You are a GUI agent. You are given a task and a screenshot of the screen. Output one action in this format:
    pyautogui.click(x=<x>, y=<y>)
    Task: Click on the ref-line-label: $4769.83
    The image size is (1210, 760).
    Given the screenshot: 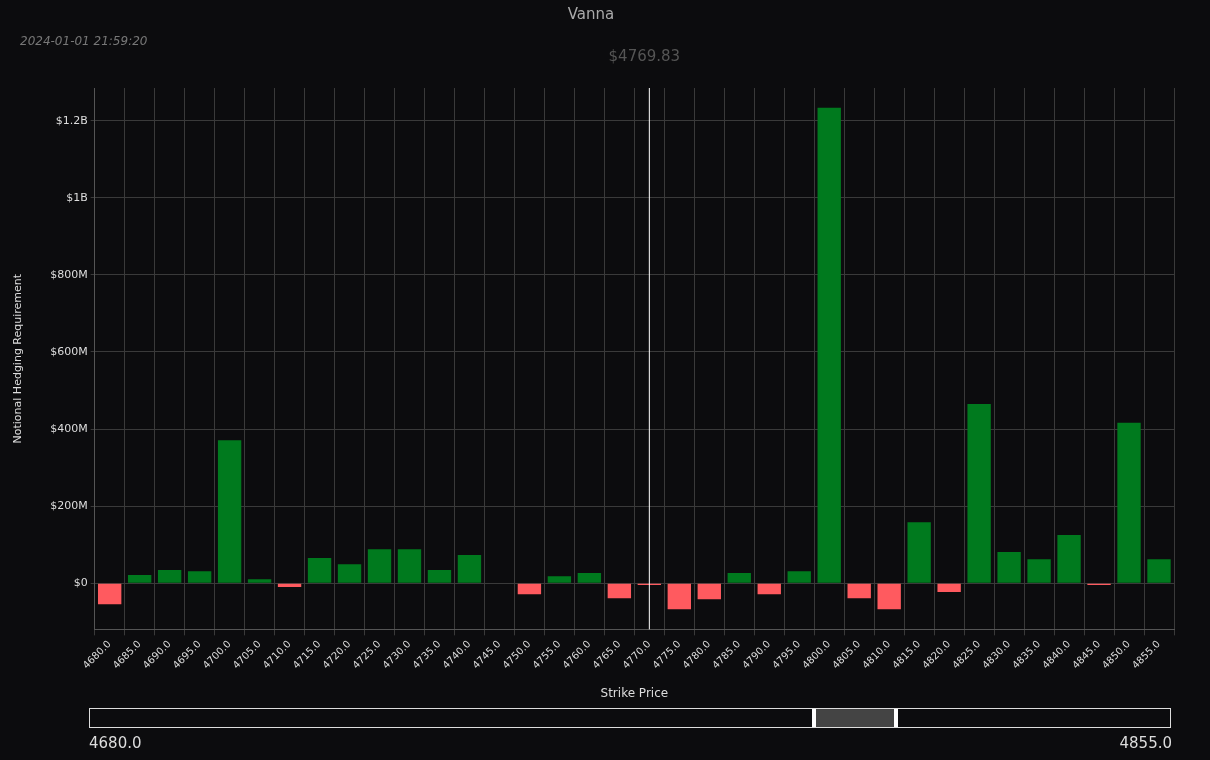 What is the action you would take?
    pyautogui.click(x=644, y=55)
    